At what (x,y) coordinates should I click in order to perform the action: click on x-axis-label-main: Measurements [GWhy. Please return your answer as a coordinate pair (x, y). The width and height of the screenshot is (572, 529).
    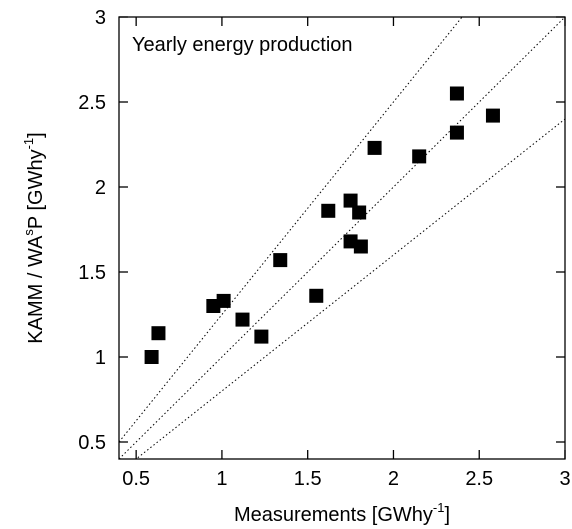
    Looking at the image, I should click on (333, 515).